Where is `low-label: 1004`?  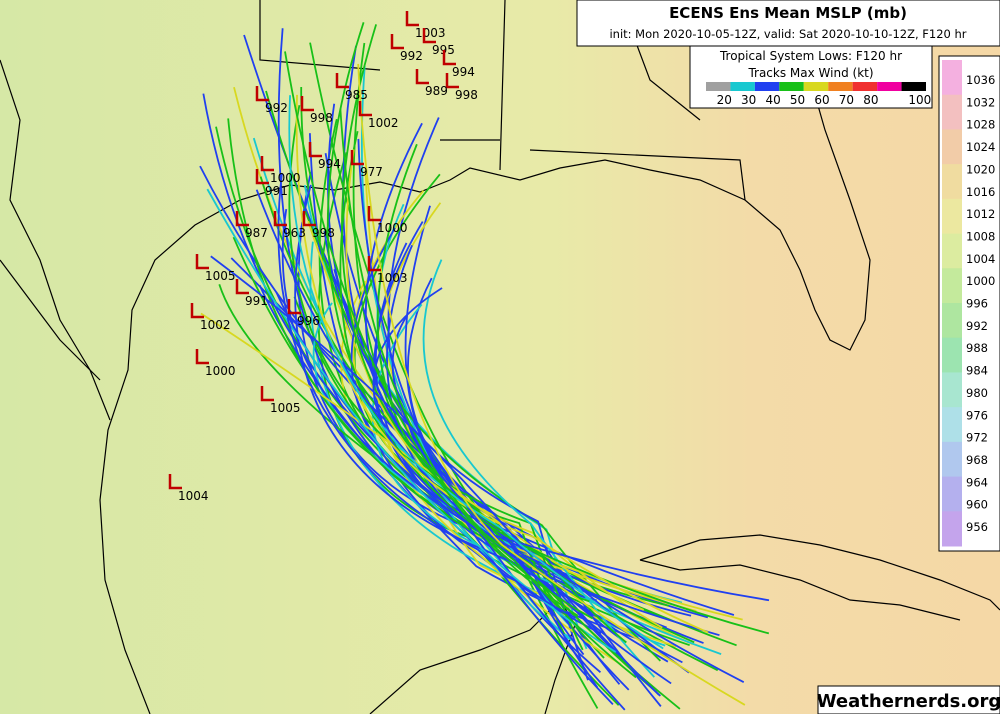
low-label: 1004 is located at coordinates (193, 496).